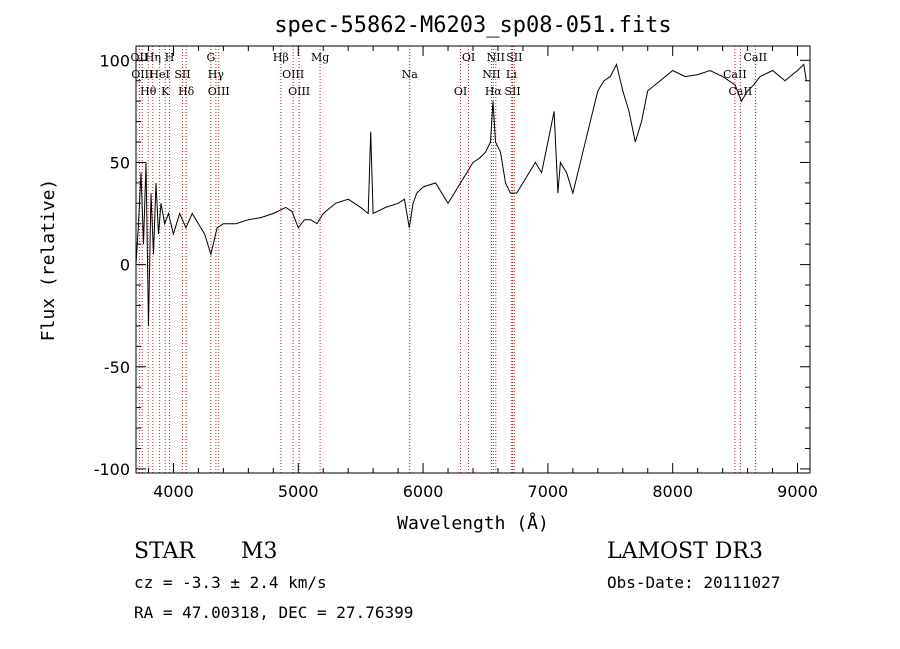 This screenshot has width=900, height=649. I want to click on survey-name: LAMOST DR3, so click(685, 551).